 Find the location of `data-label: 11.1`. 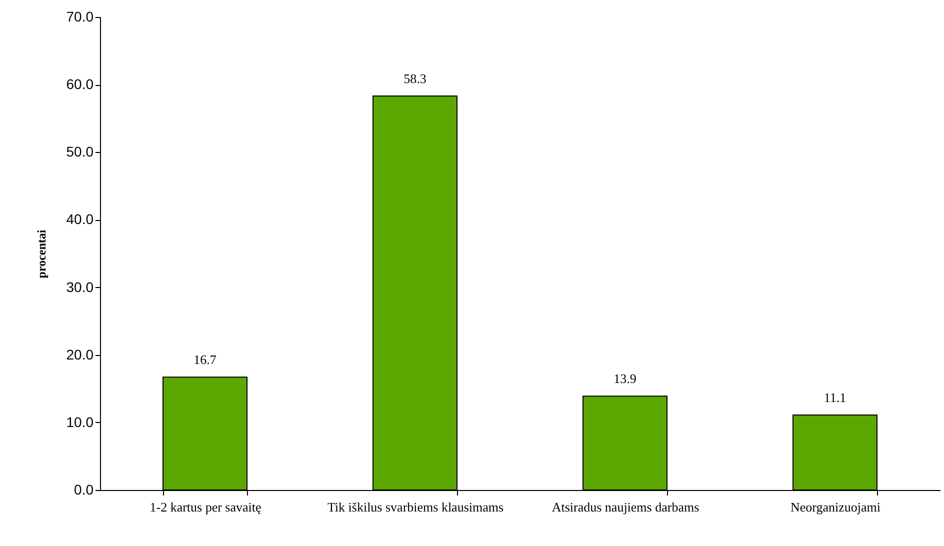

data-label: 11.1 is located at coordinates (835, 397).